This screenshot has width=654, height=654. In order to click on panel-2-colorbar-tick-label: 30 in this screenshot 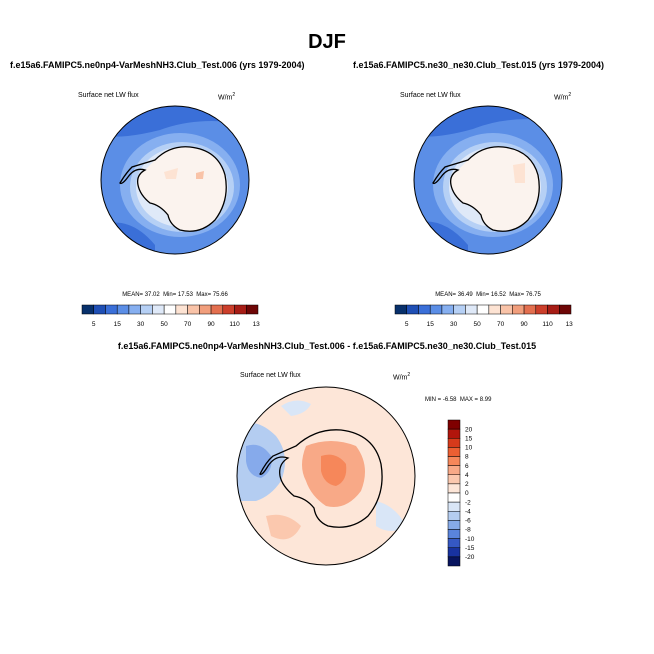, I will do `click(454, 324)`.